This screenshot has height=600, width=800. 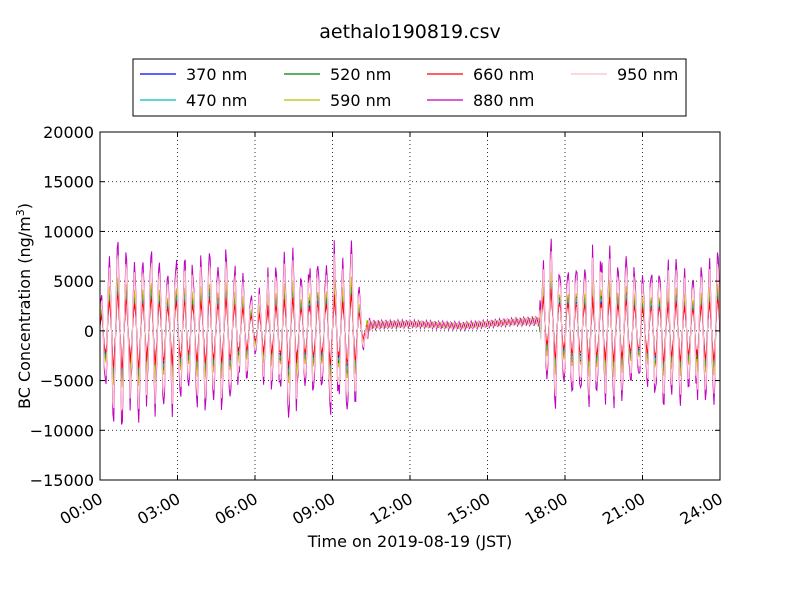 What do you see at coordinates (24, 312) in the screenshot?
I see `y-axis-title-main: BC Concentration (ng/m` at bounding box center [24, 312].